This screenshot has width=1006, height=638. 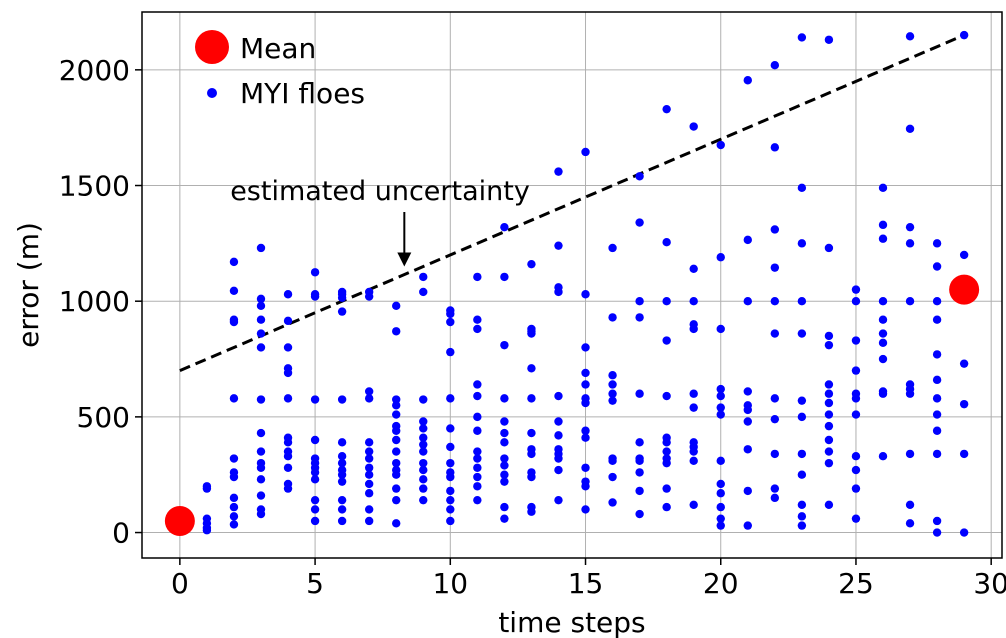 What do you see at coordinates (315, 583) in the screenshot?
I see `x-tick-label: 5` at bounding box center [315, 583].